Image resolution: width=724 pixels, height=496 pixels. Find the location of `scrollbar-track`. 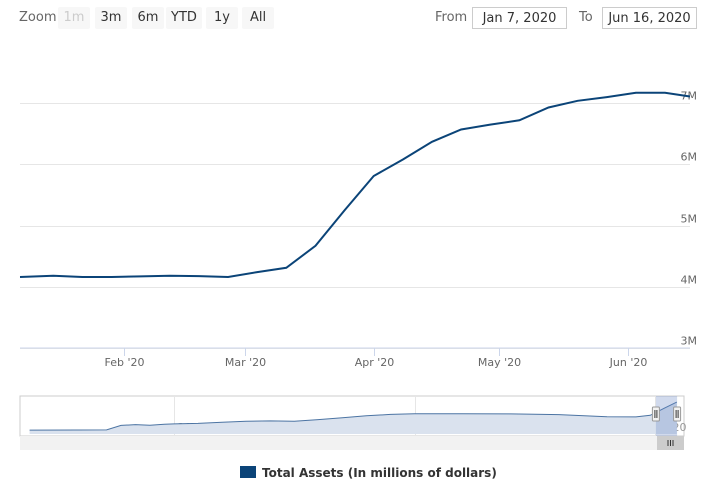

scrollbar-track is located at coordinates (352, 443).